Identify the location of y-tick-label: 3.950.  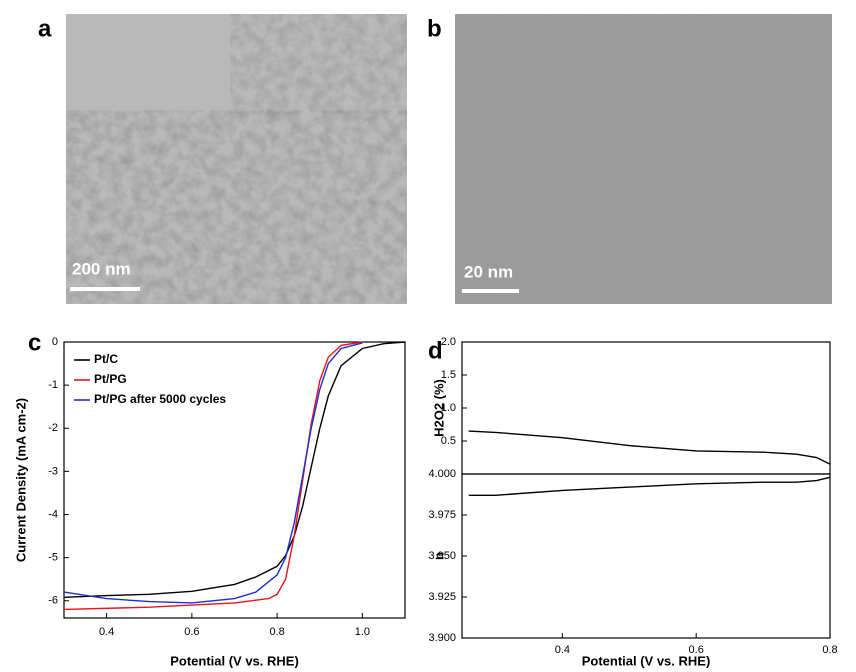
(442, 556).